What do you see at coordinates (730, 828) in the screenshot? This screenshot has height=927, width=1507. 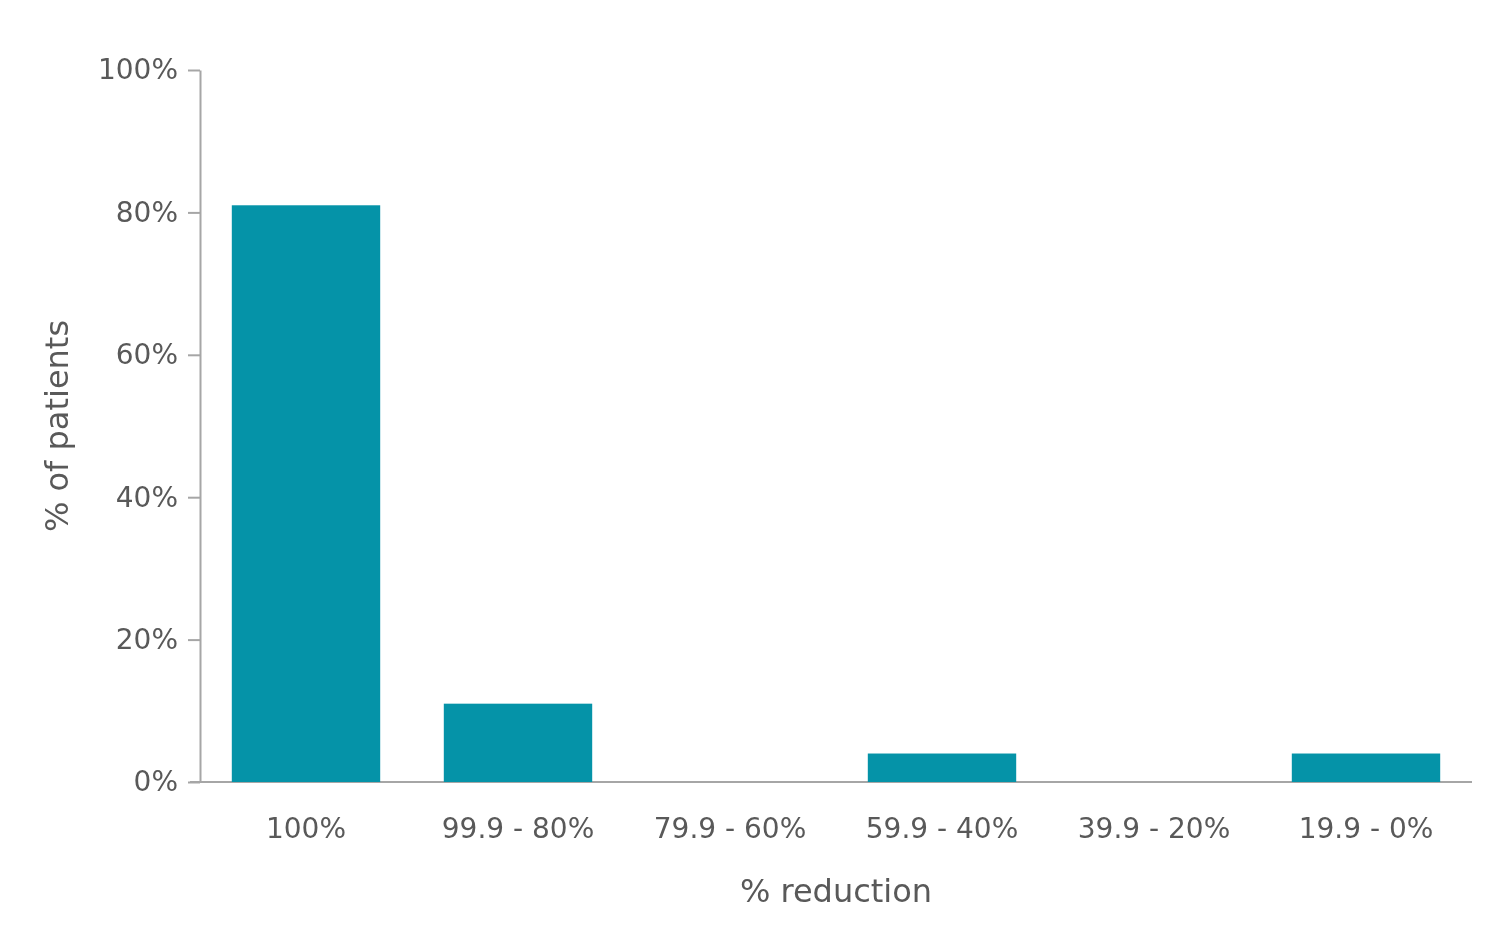 I see `x-tick-label: 79.9 - 60%` at bounding box center [730, 828].